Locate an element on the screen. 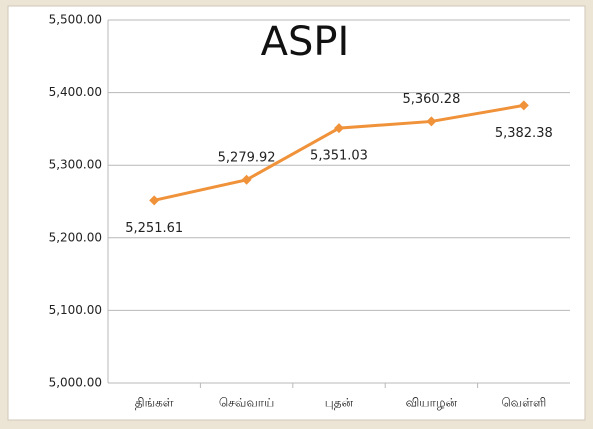 The image size is (593, 429). x-tick-label: செவ்வாய் is located at coordinates (247, 403).